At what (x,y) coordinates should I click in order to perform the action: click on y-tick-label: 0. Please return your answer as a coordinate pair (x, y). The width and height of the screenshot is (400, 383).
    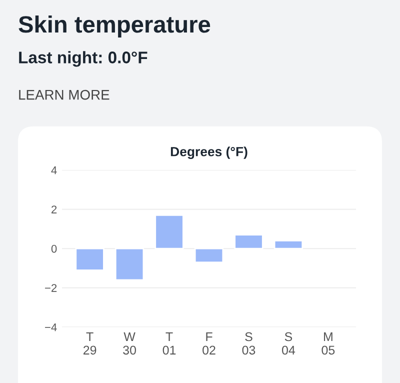
    Looking at the image, I should click on (54, 248).